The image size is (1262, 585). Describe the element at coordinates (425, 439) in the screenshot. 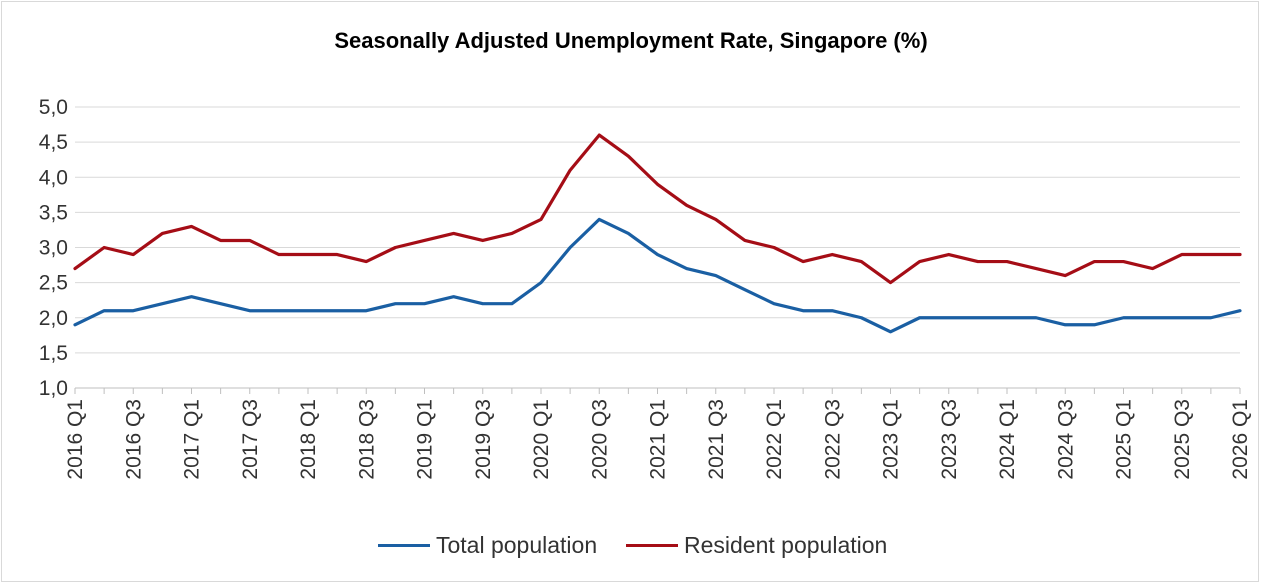

I see `x-tick-label: 2019 Q1` at that location.